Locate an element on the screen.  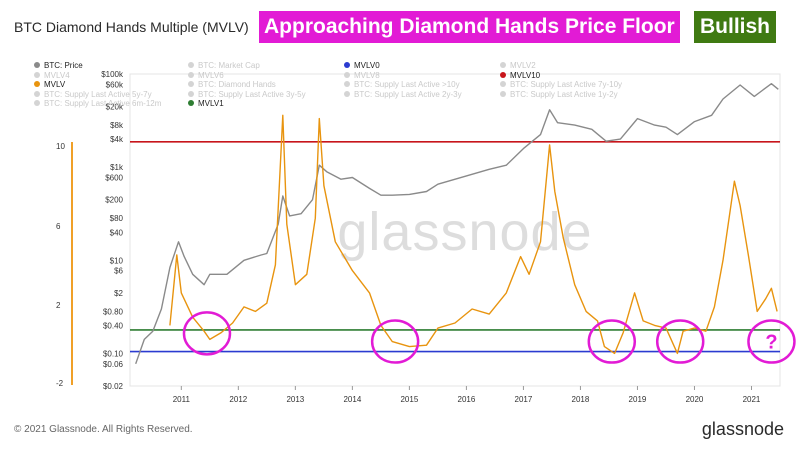
x-tick-label: 2012 is located at coordinates (238, 399).